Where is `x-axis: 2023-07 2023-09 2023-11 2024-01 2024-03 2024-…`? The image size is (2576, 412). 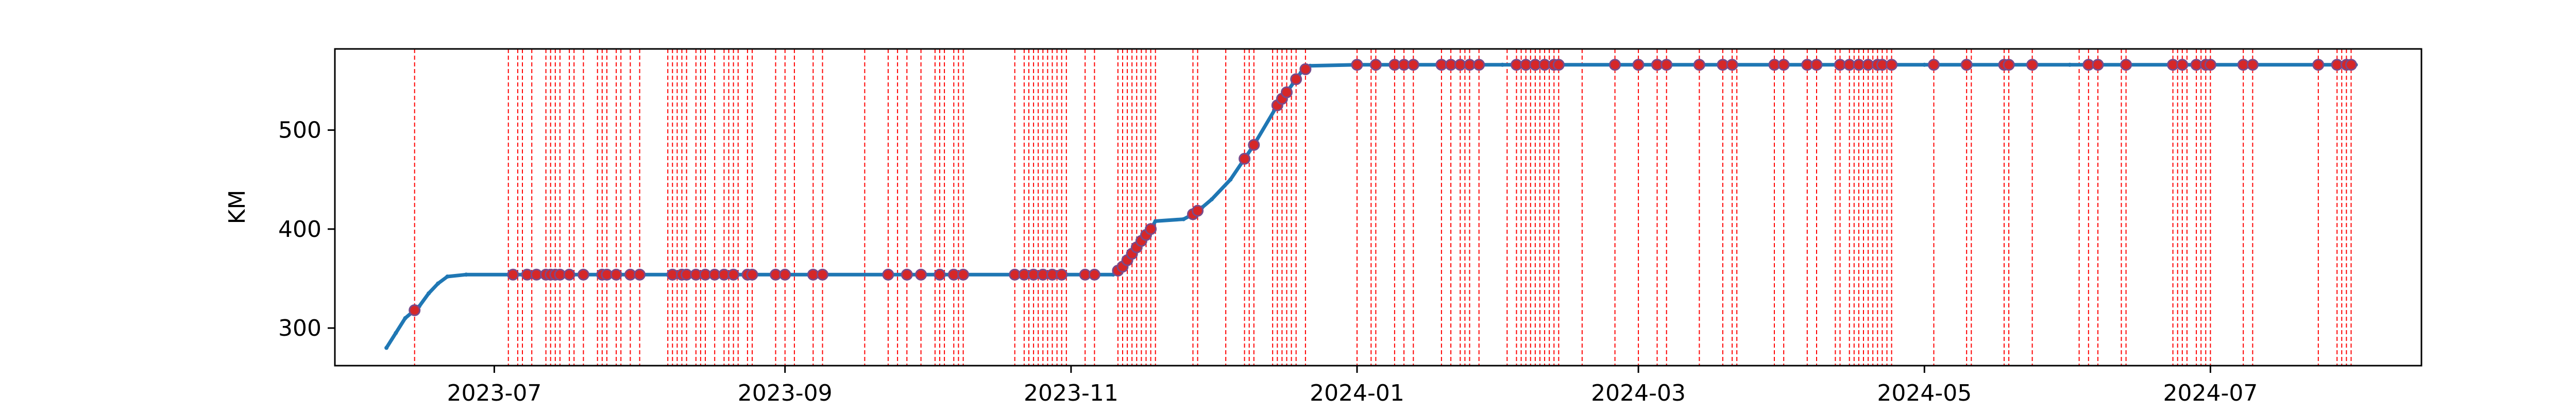 x-axis: 2023-07 2023-09 2023-11 2024-01 2024-03 2024-… is located at coordinates (1352, 386).